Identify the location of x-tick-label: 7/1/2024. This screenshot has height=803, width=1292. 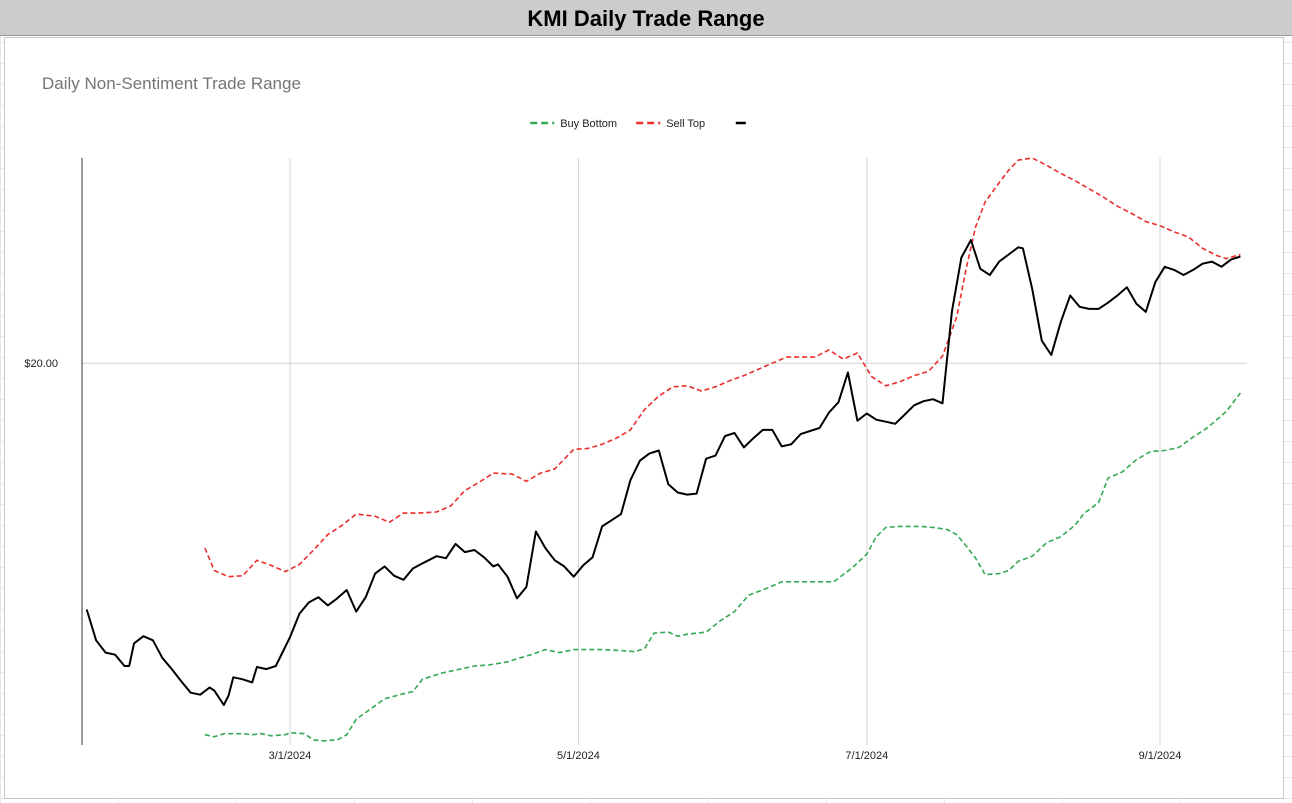
(866, 756).